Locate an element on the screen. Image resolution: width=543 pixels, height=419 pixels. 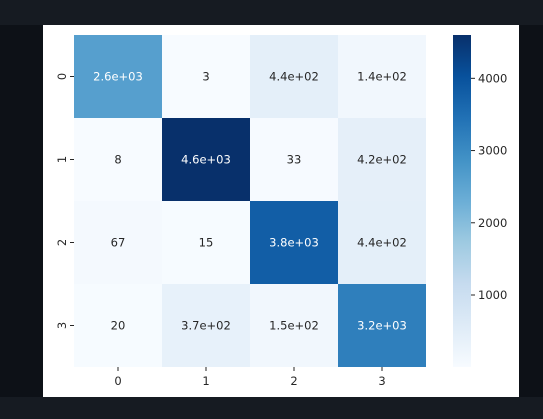
colorbar-tick-label: 3000 is located at coordinates (492, 151).